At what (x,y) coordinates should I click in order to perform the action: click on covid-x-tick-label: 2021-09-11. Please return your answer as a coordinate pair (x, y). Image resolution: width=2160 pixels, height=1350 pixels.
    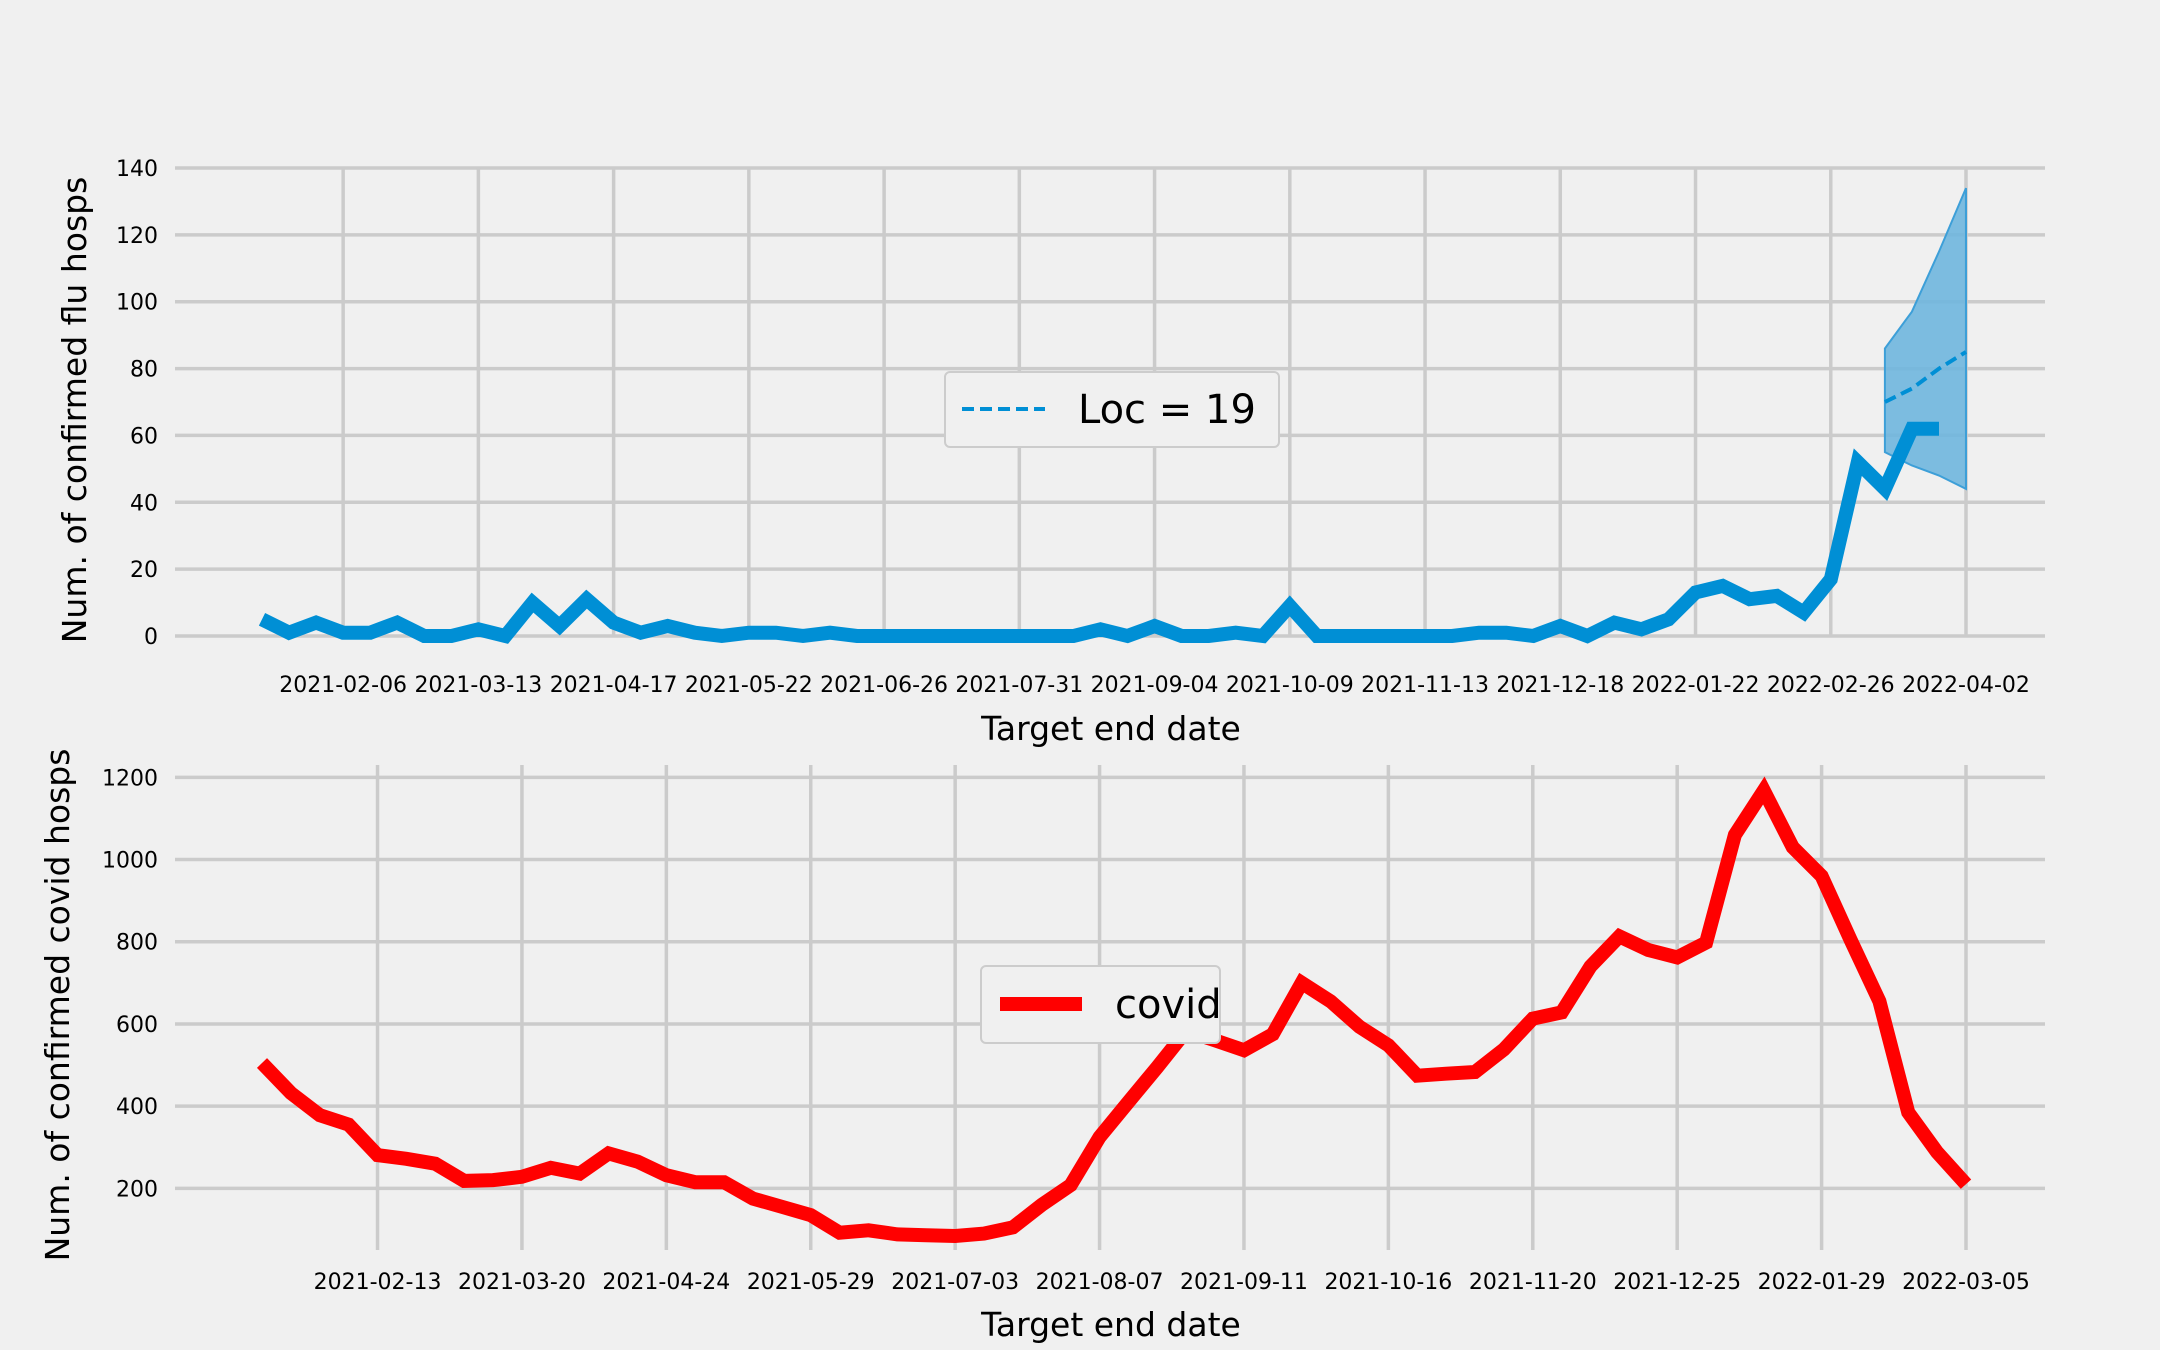
    Looking at the image, I should click on (1244, 1282).